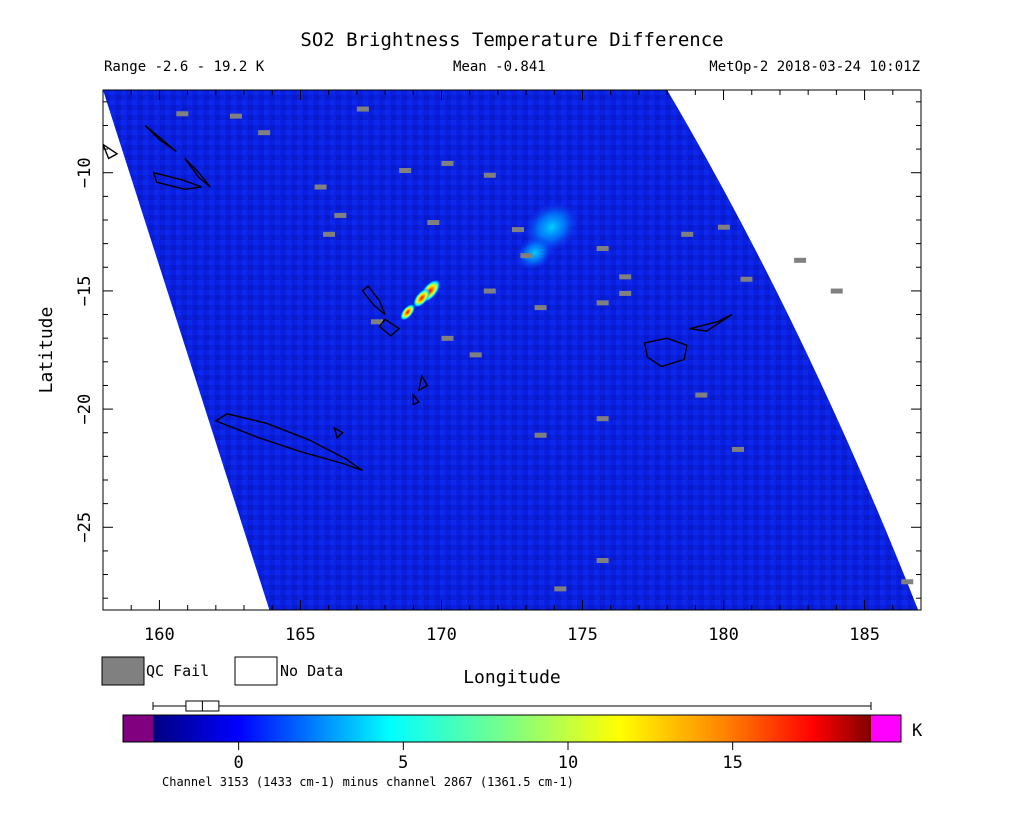  Describe the element at coordinates (582, 635) in the screenshot. I see `x-tick-label: 175` at that location.